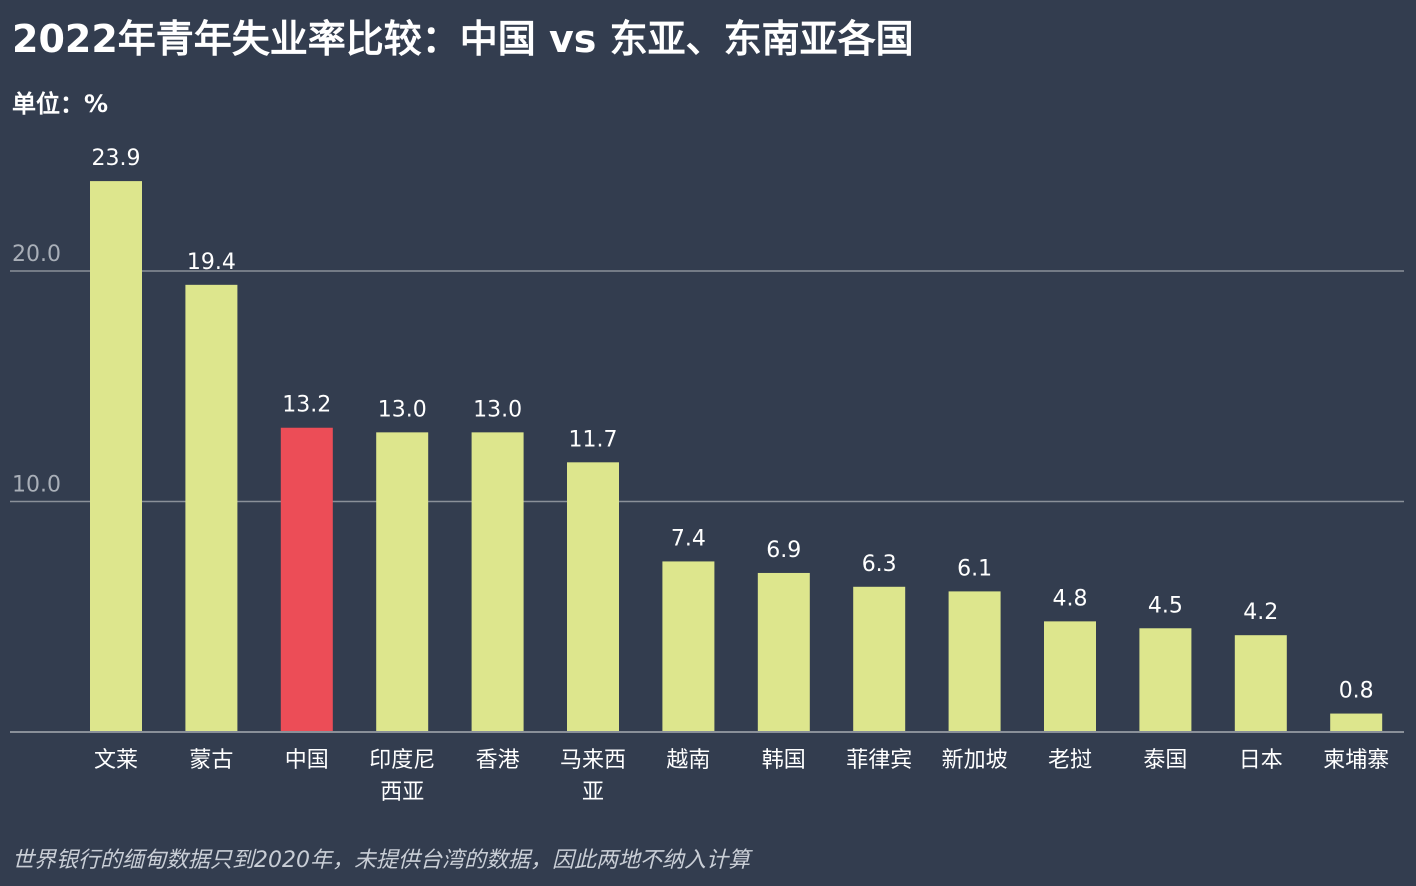 The width and height of the screenshot is (1416, 886). I want to click on y-tick-label: 10.0, so click(36, 485).